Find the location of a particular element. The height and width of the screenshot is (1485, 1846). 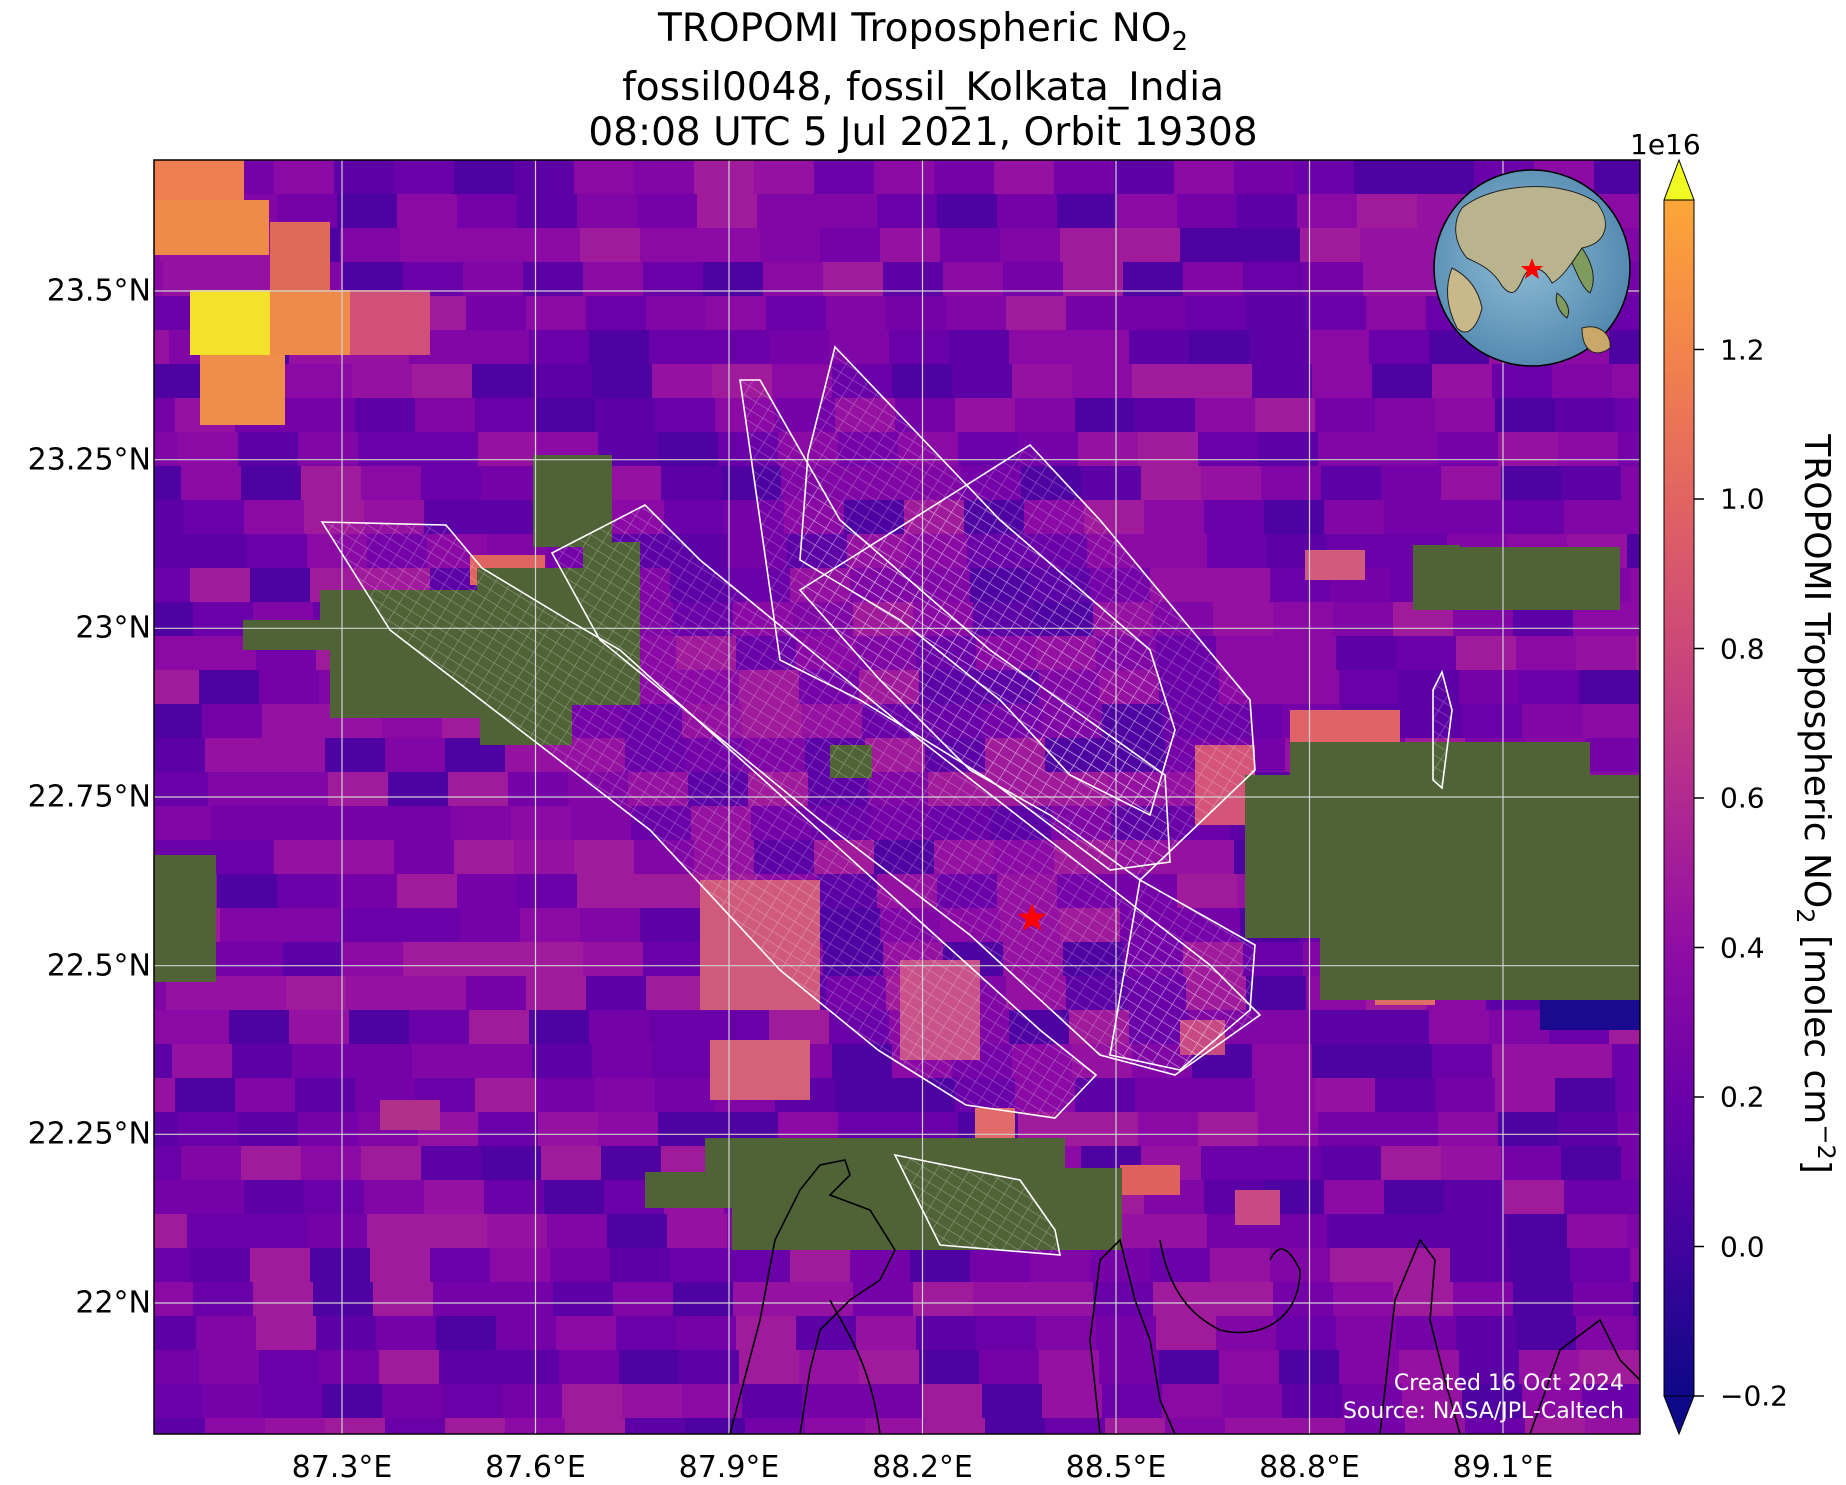

coastlines is located at coordinates (1184, 1296).